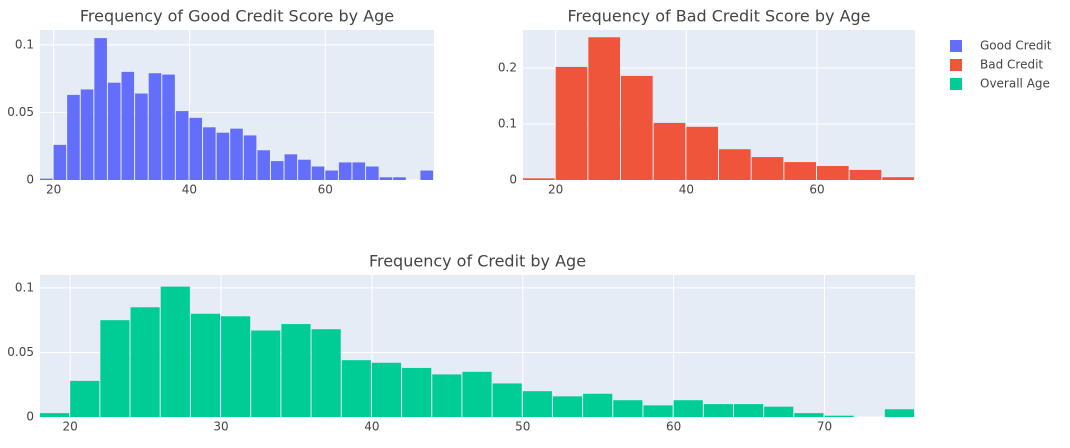  I want to click on legend-label: Good Credit, so click(1016, 46).